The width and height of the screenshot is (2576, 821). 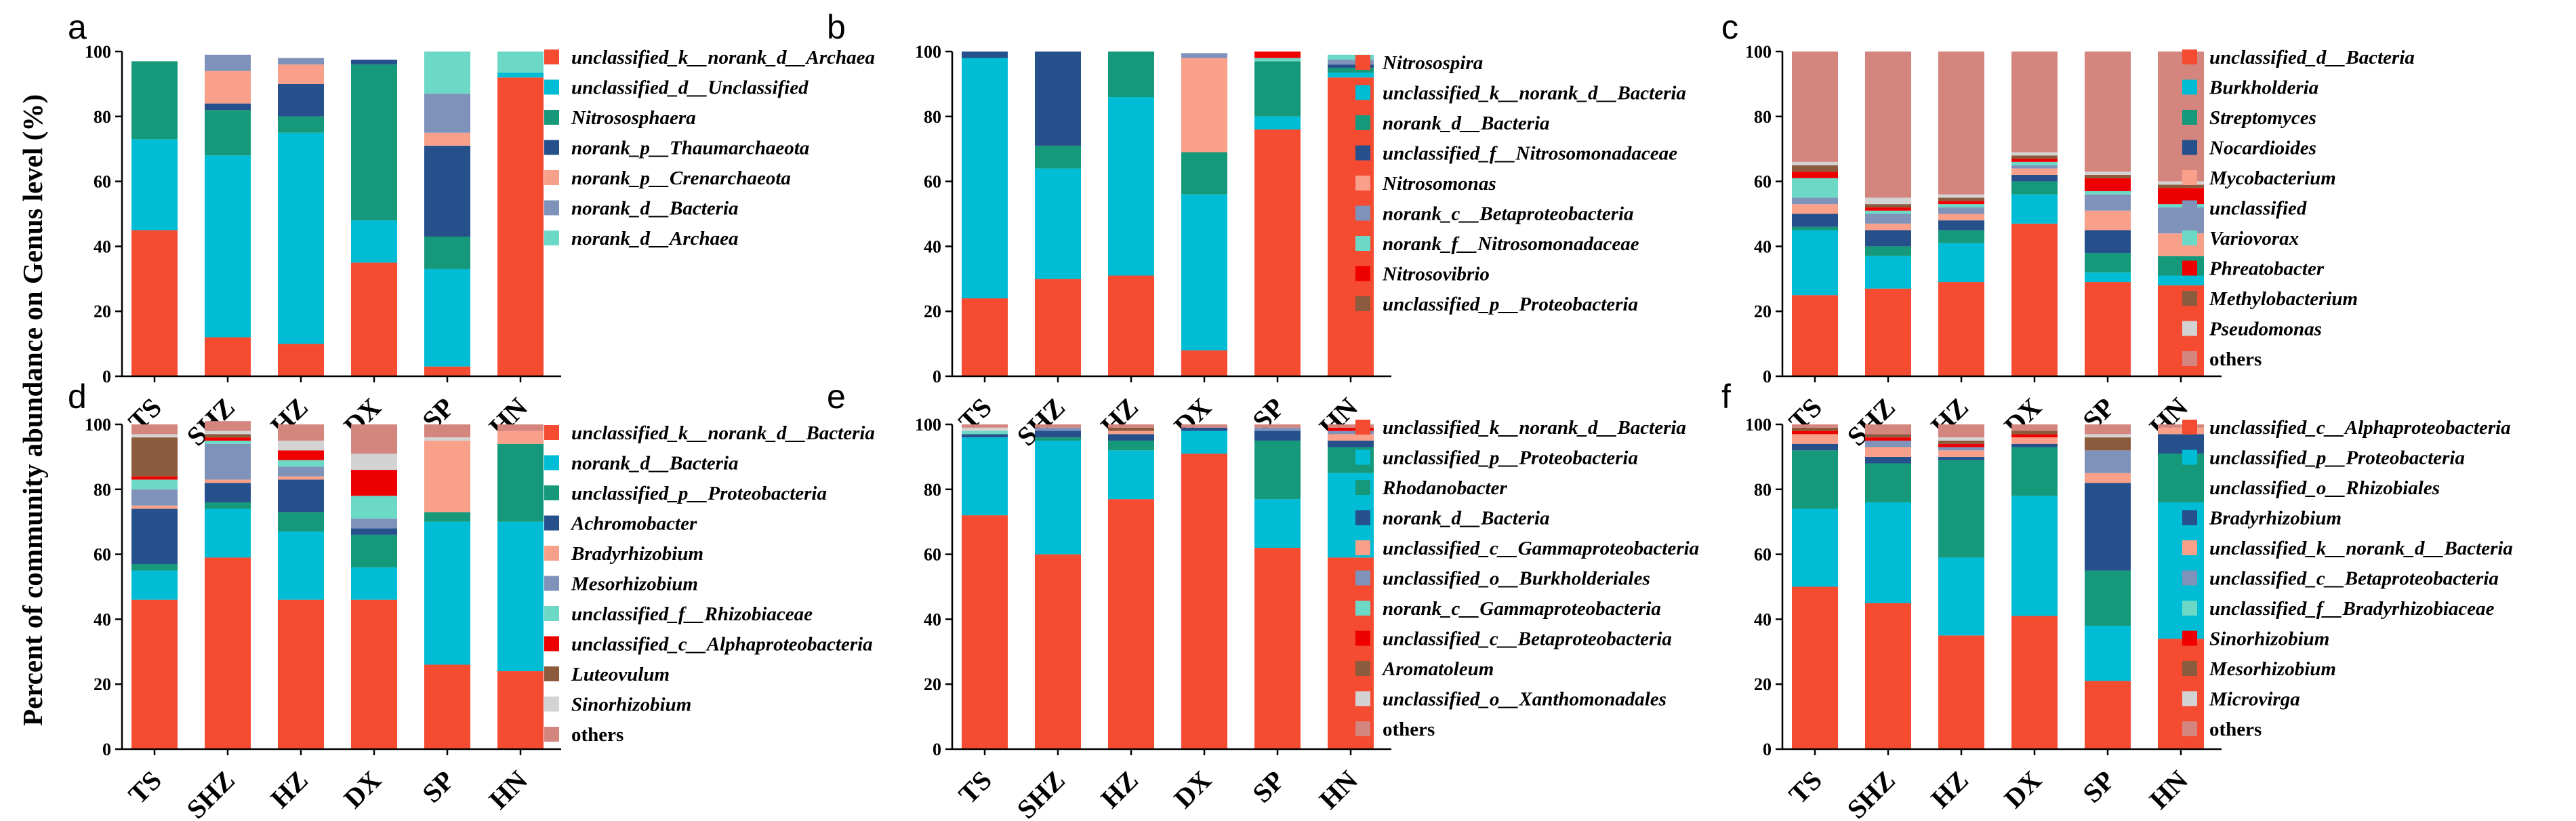 I want to click on legend-label: Nitrososphaera, so click(x=633, y=118).